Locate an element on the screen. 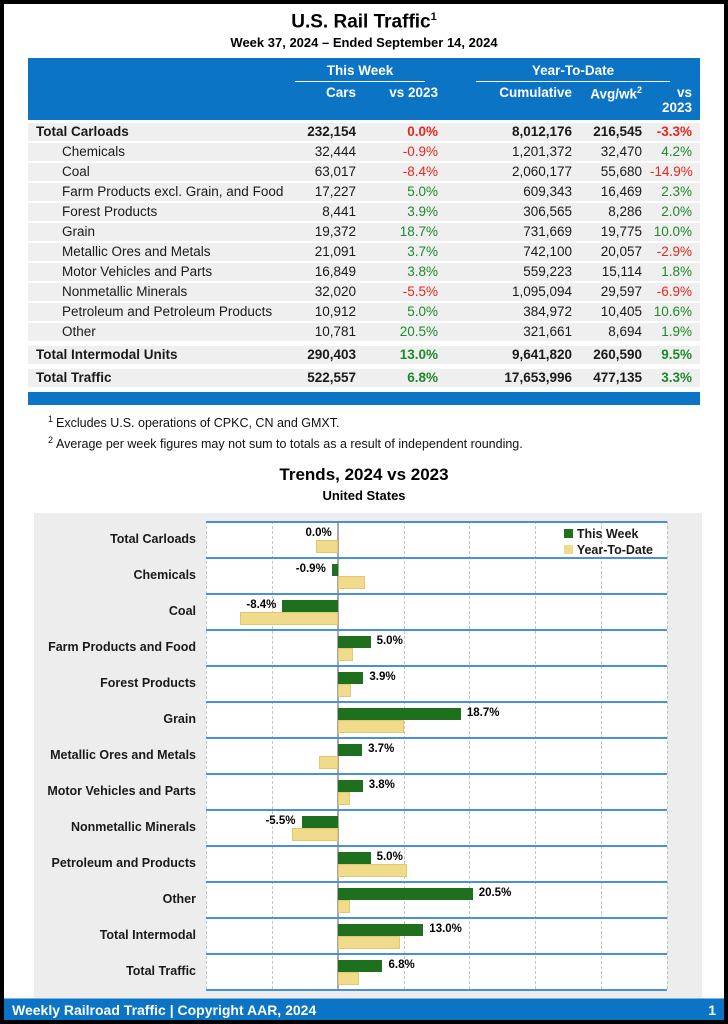 Image resolution: width=728 pixels, height=1024 pixels. chart-band: 5.0% is located at coordinates (436, 646).